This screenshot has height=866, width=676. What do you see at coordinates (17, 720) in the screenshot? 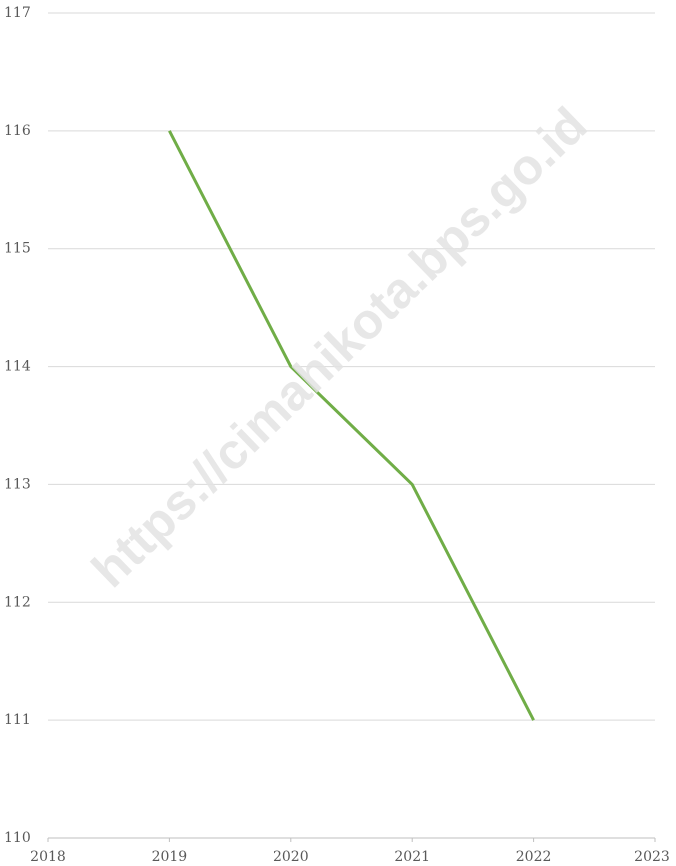
I see `y-tick-label: 111` at bounding box center [17, 720].